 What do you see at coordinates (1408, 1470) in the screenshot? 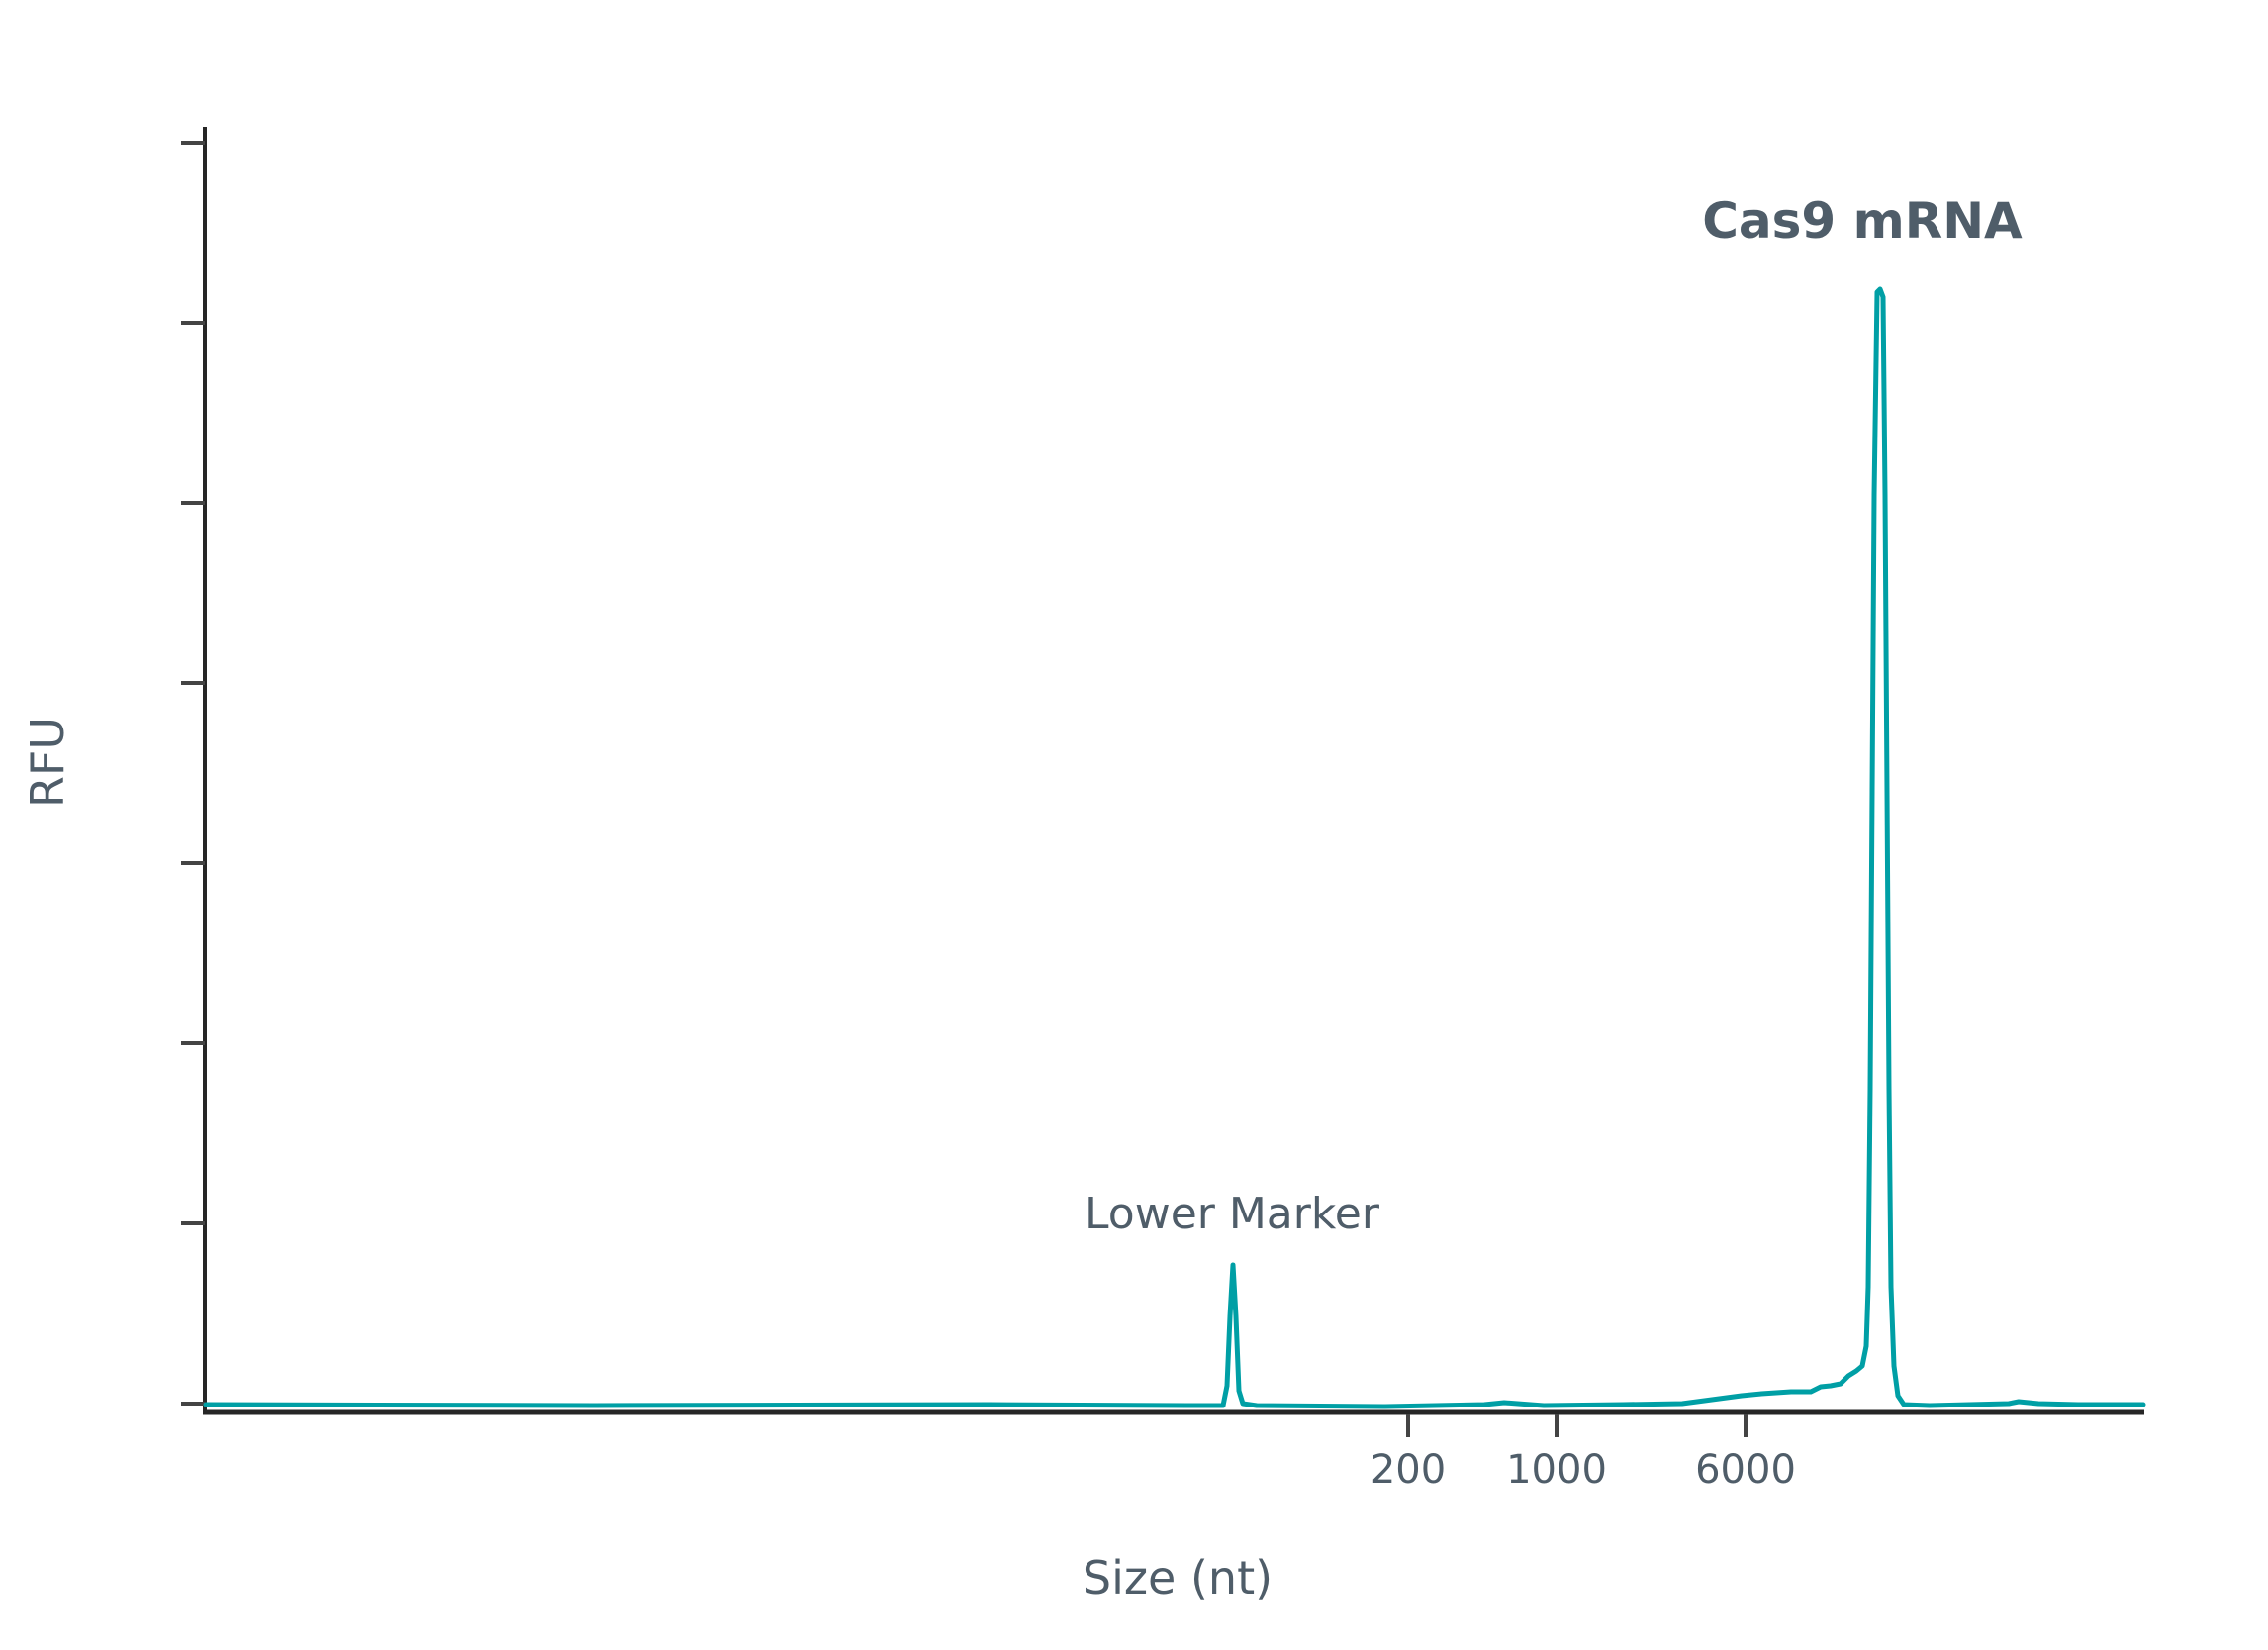
I see `x-tick-label-200: 200` at bounding box center [1408, 1470].